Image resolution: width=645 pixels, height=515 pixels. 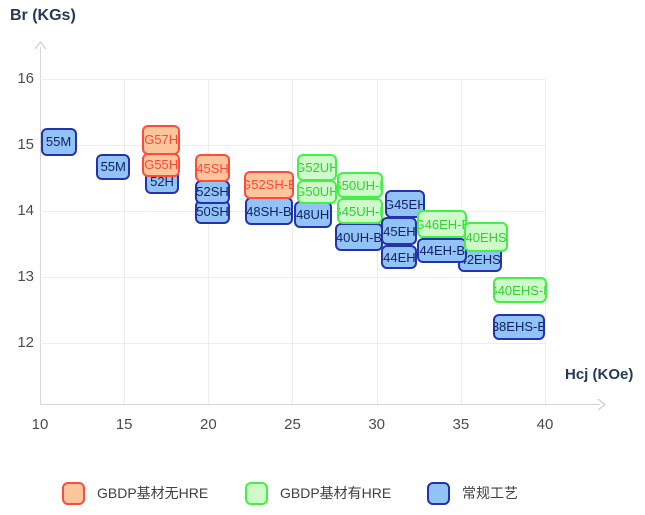 What do you see at coordinates (519, 290) in the screenshot?
I see `grade-box-g40ehs-b: G40EHS-B` at bounding box center [519, 290].